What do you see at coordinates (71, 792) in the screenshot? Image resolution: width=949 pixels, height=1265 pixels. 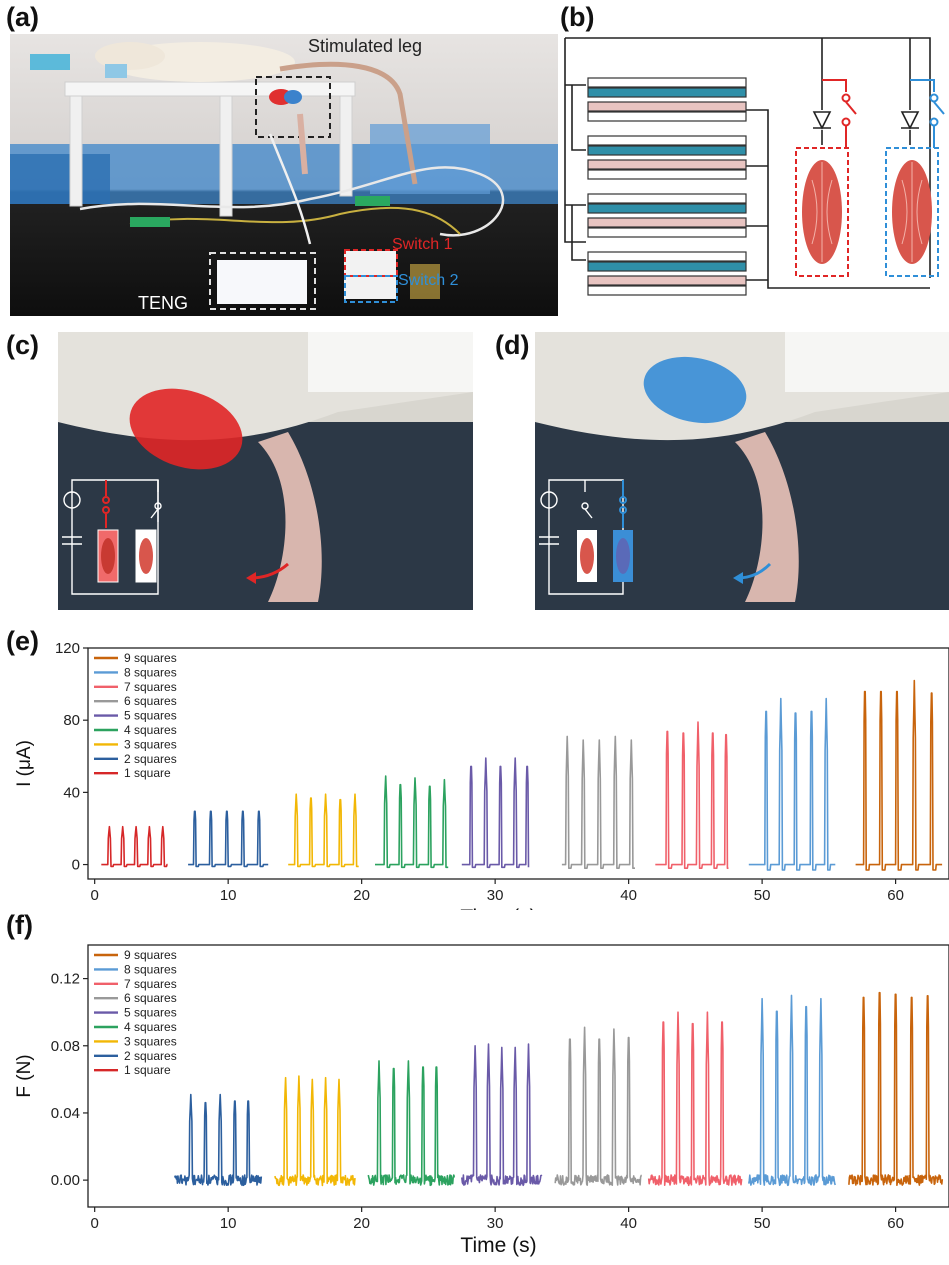 I see `y-tick-label: 40` at bounding box center [71, 792].